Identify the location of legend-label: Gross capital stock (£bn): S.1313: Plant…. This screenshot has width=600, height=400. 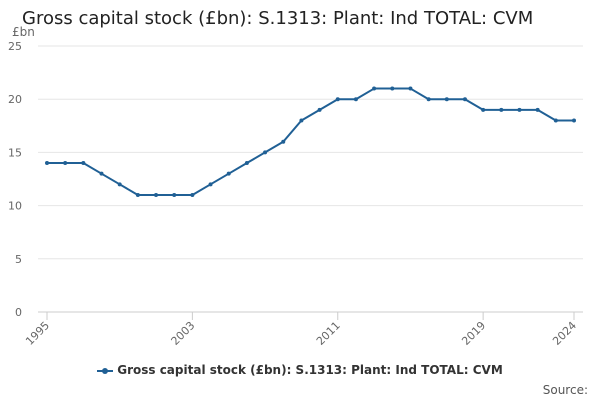
(310, 370).